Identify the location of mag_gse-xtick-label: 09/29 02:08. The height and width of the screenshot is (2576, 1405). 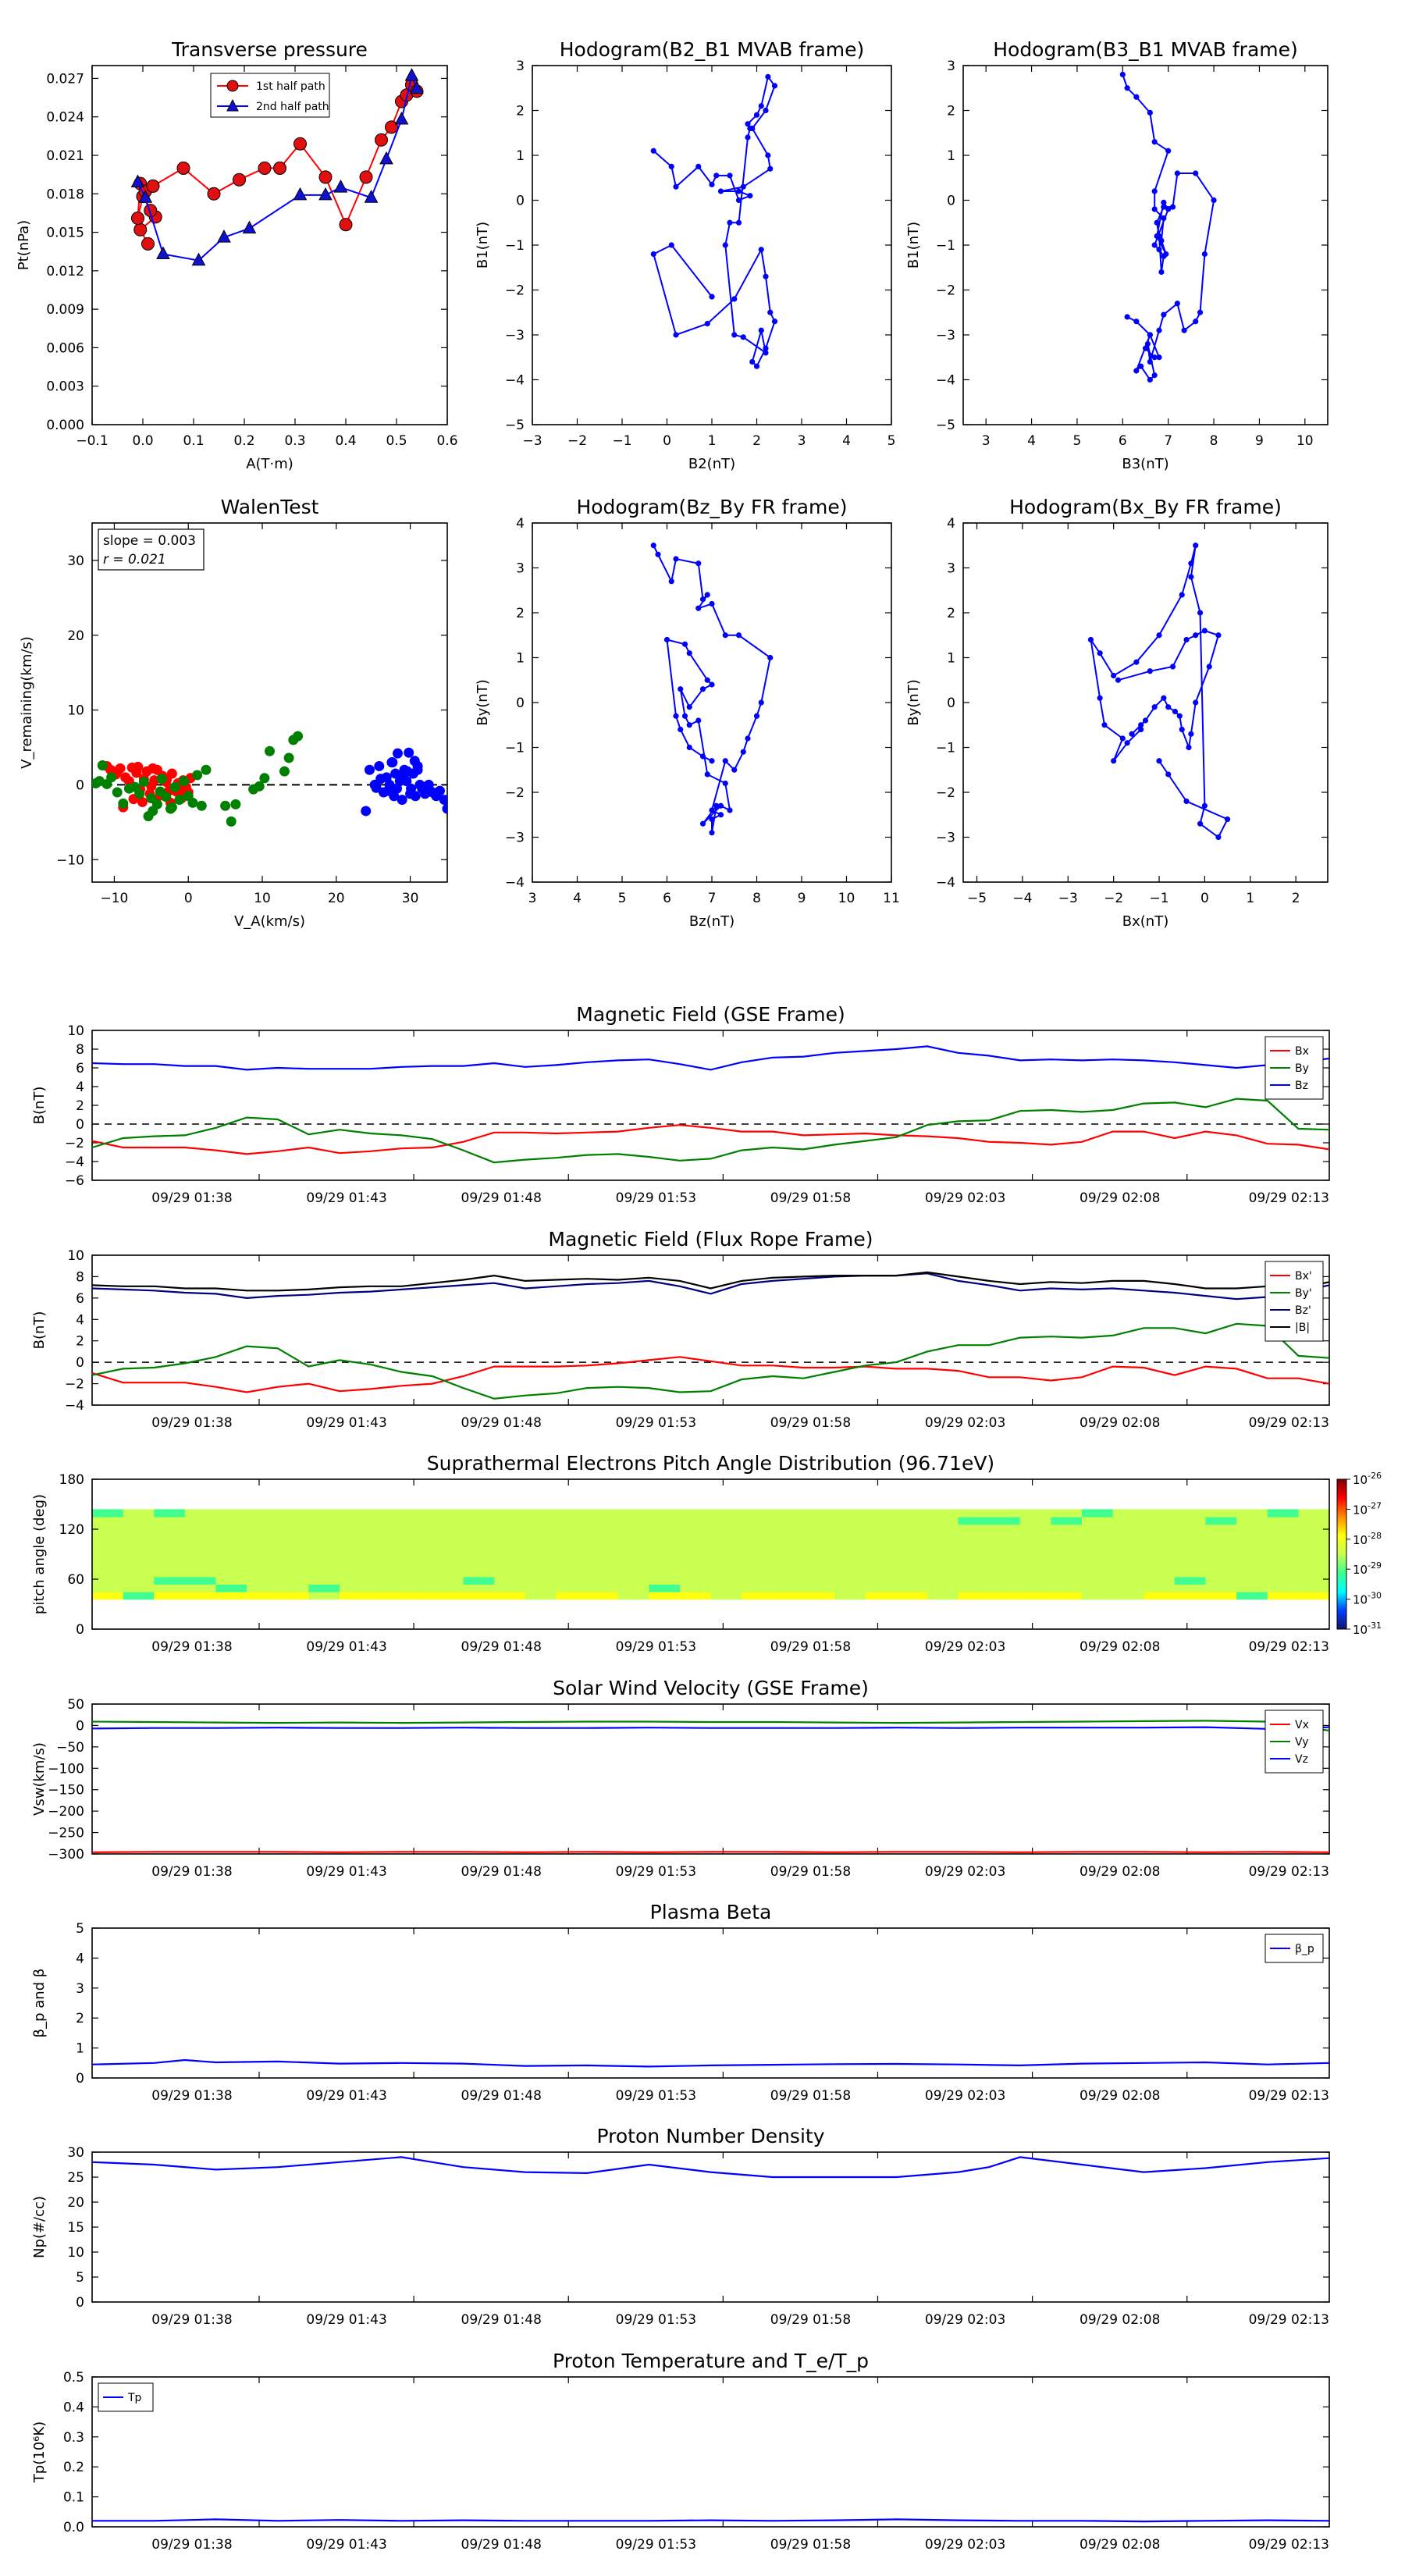
(1120, 1198).